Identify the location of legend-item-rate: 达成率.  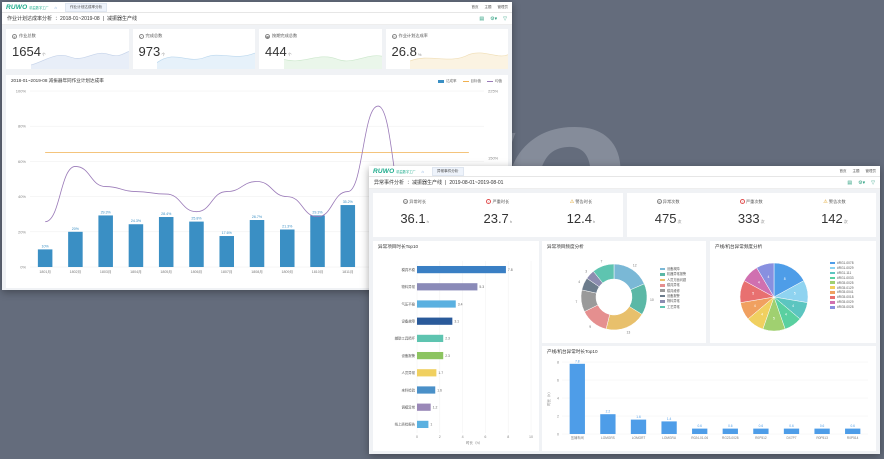
(447, 81).